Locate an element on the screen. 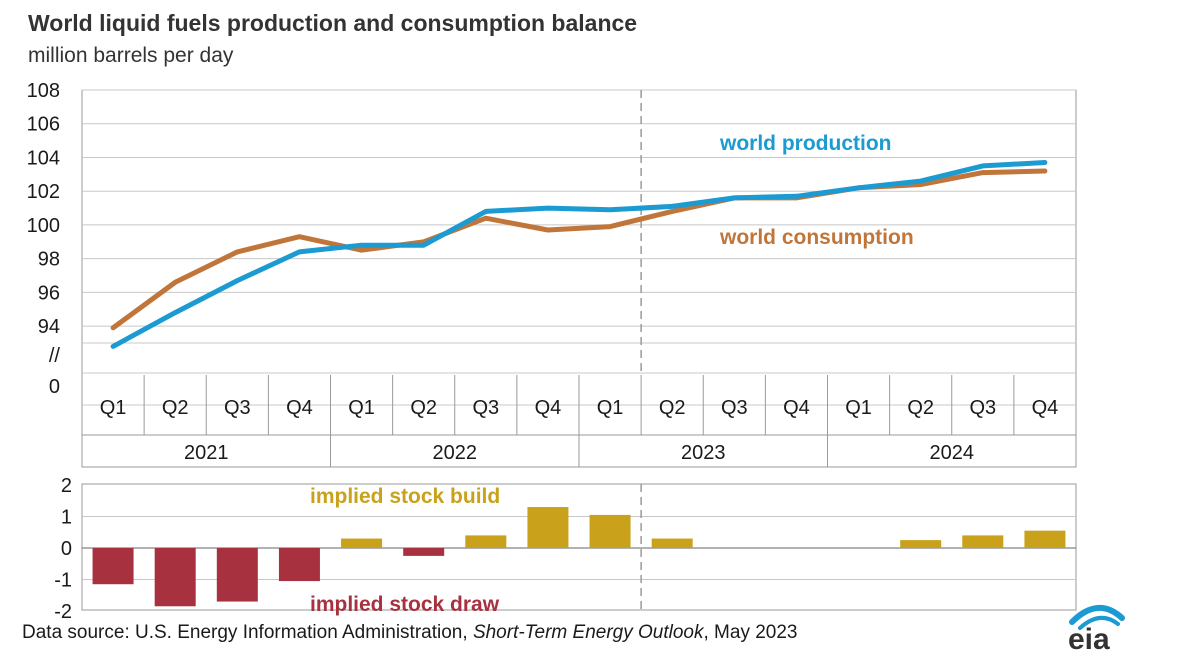 This screenshot has height=657, width=1200. y-tick-label: 100 is located at coordinates (43, 226).